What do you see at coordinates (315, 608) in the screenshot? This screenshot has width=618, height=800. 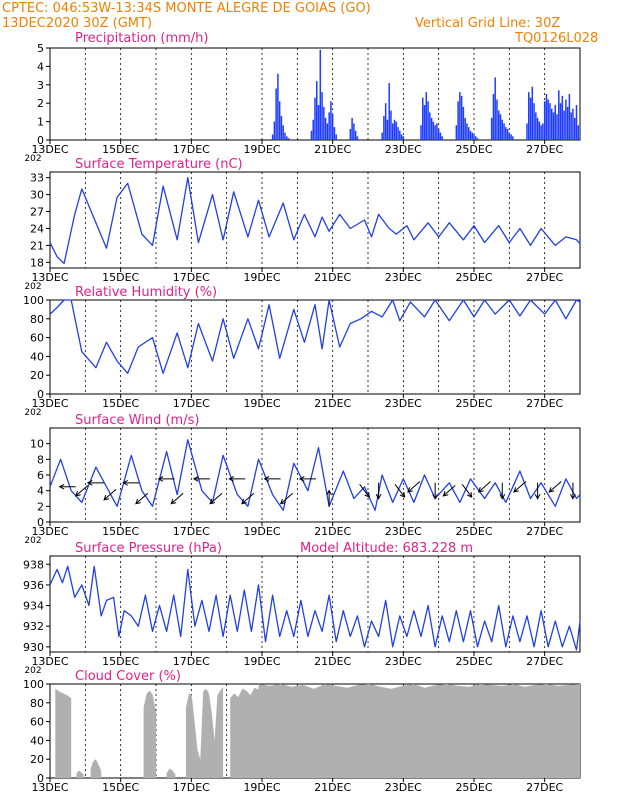 I see `pressure-series-line` at bounding box center [315, 608].